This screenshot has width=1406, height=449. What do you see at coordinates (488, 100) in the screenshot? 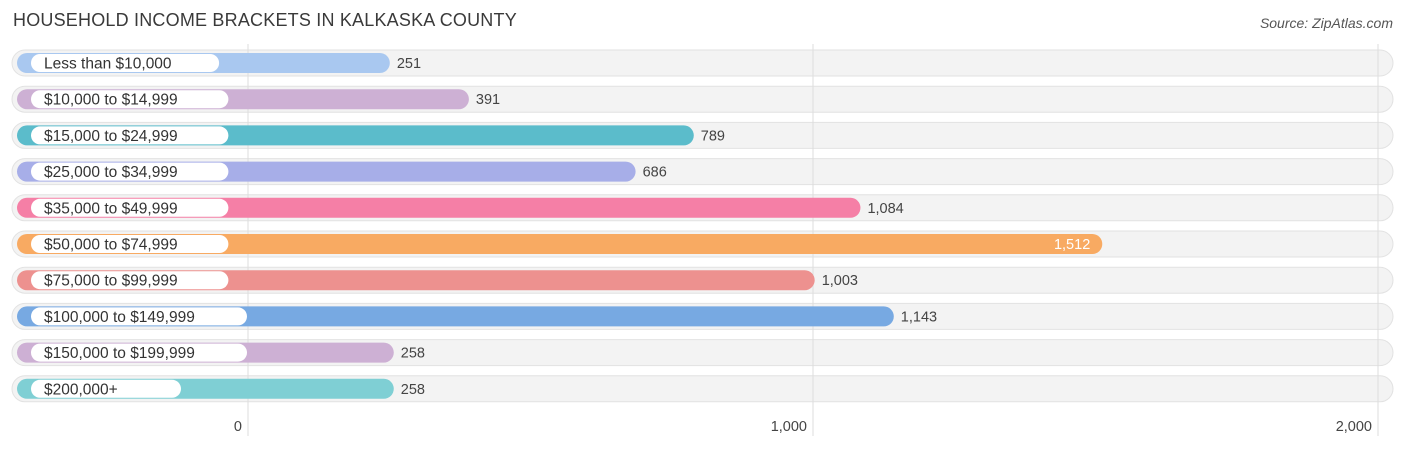
I see `value-label: 391` at bounding box center [488, 100].